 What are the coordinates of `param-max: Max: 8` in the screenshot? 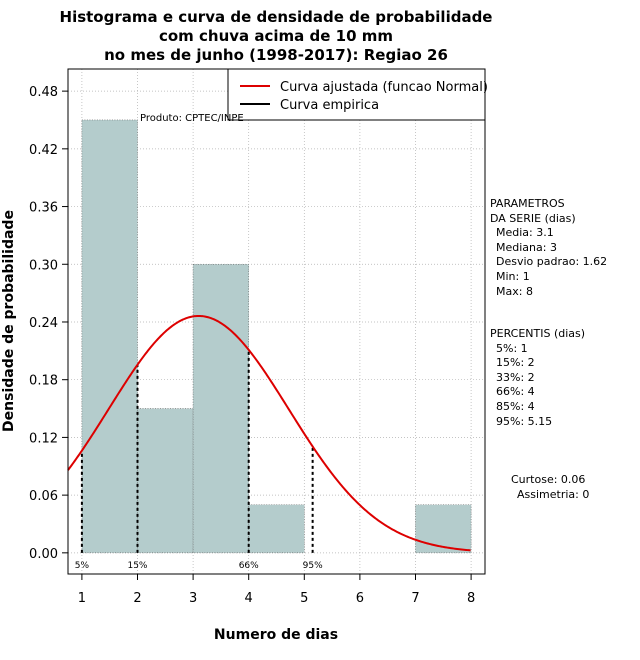 It's located at (514, 291).